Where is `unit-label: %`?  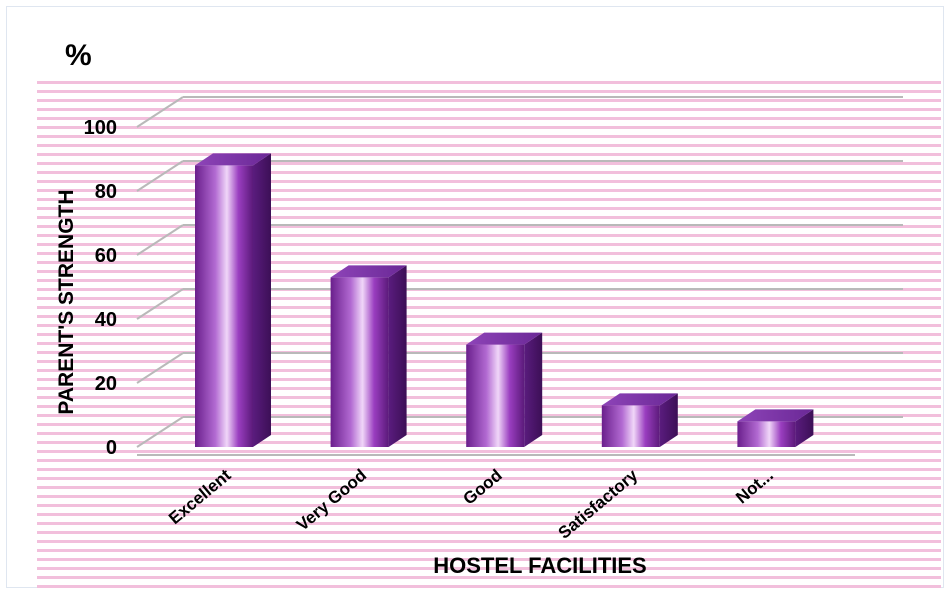 unit-label: % is located at coordinates (78, 55).